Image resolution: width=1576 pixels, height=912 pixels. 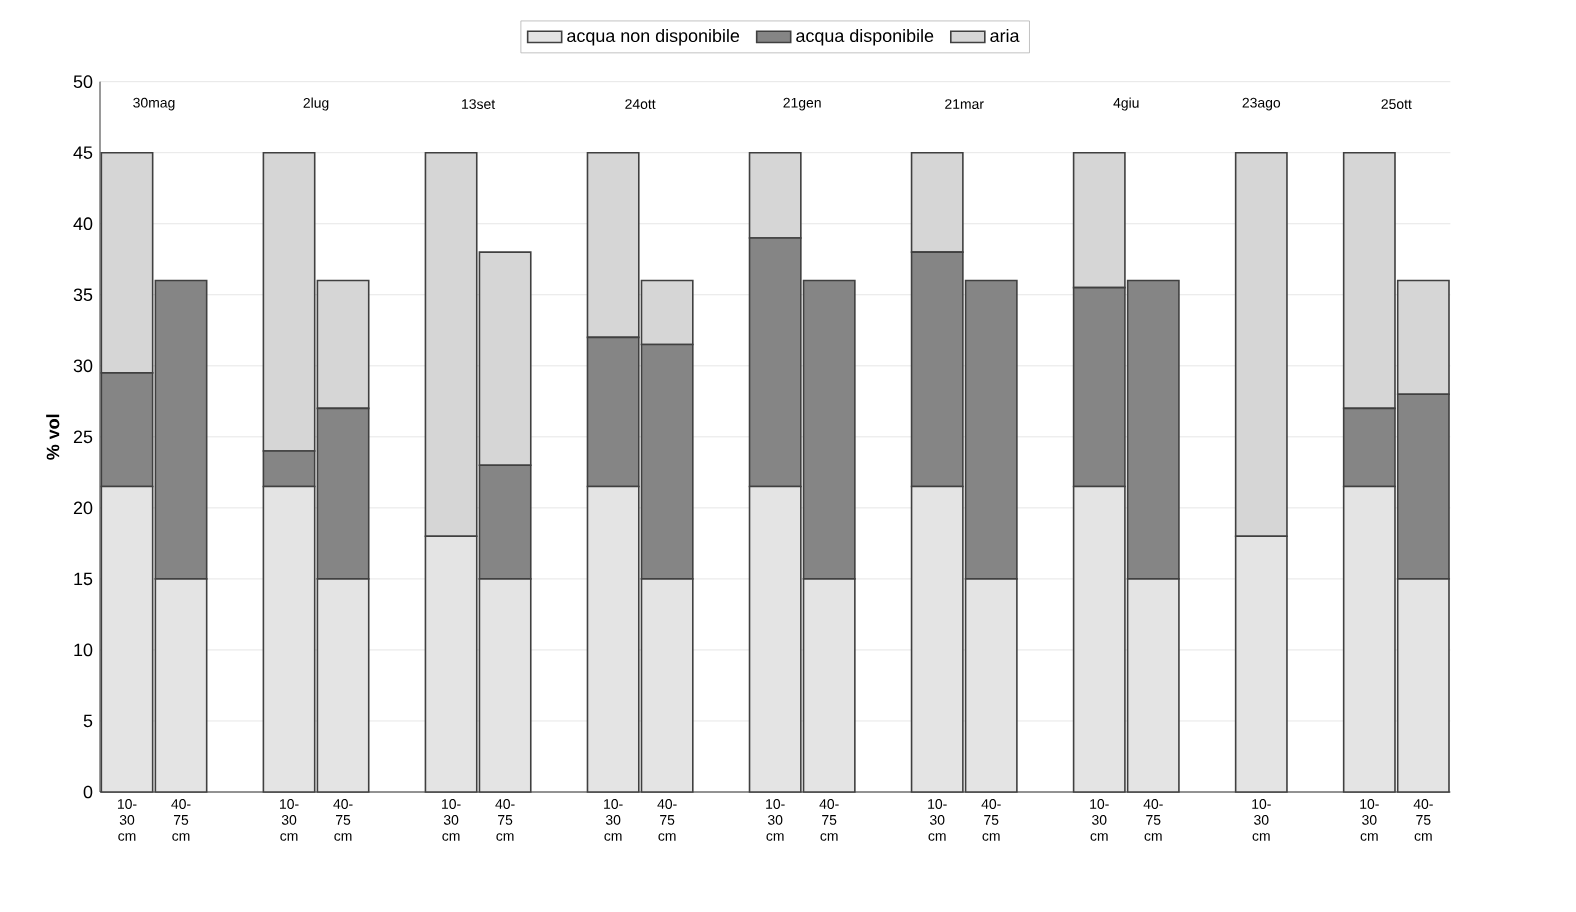 What do you see at coordinates (1005, 35) in the screenshot?
I see `legend-label: aria` at bounding box center [1005, 35].